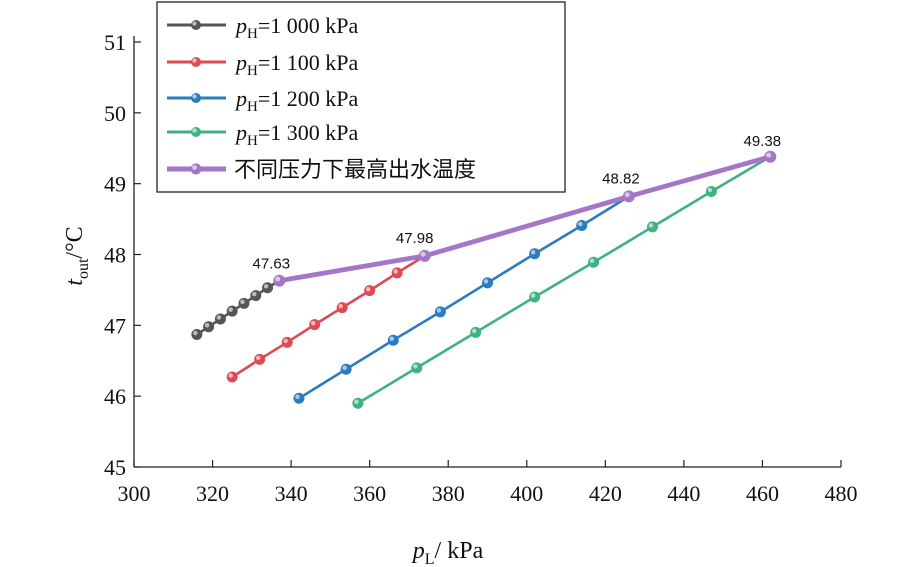 This screenshot has width=922, height=567. What do you see at coordinates (115, 396) in the screenshot?
I see `y-tick-label: 46` at bounding box center [115, 396].